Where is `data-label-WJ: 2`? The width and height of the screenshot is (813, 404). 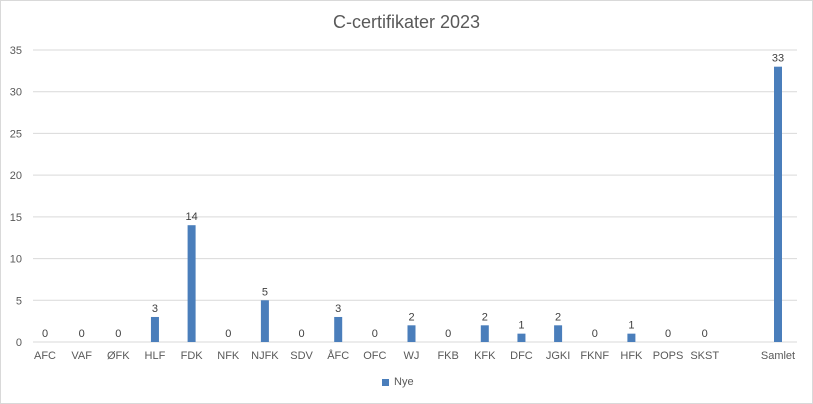
data-label-WJ: 2 is located at coordinates (411, 317).